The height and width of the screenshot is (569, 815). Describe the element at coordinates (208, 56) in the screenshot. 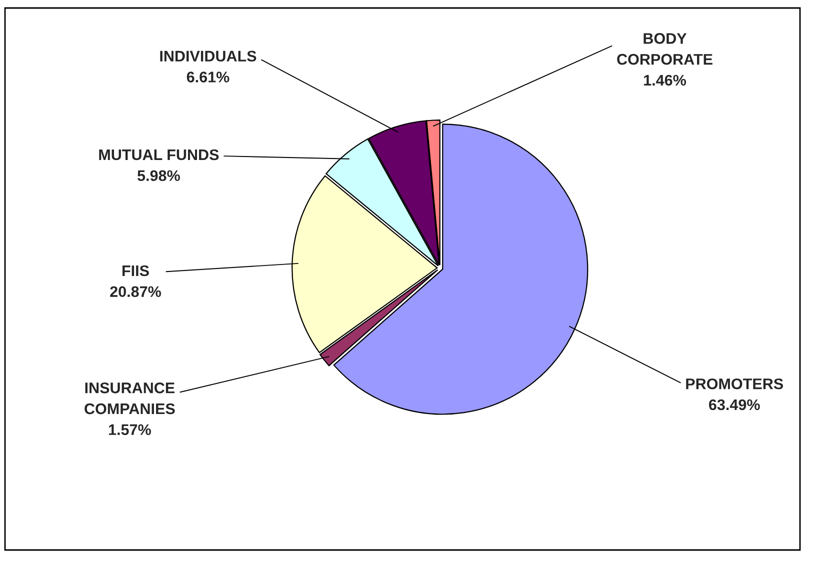

I see `slice-label: INDIVIDUALS` at that location.